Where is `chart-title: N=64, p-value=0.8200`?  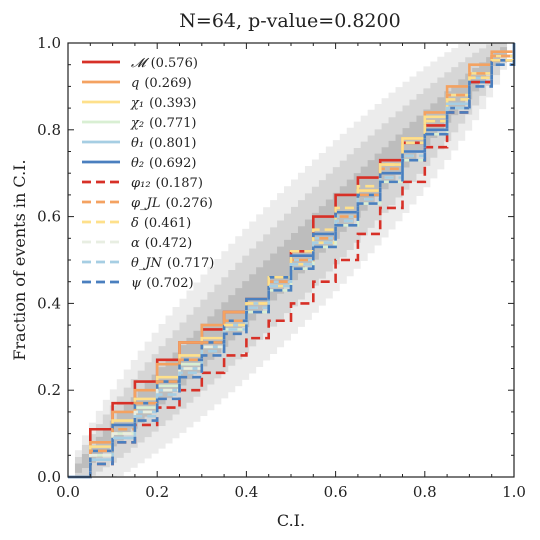
chart-title: N=64, p-value=0.8200 is located at coordinates (289, 21).